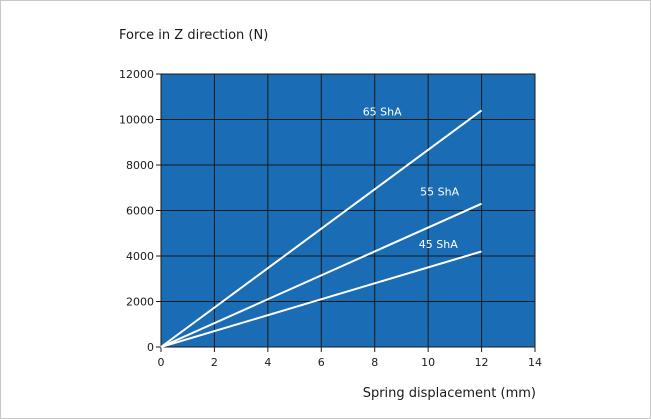 This screenshot has height=419, width=651. Describe the element at coordinates (374, 362) in the screenshot. I see `x-tick-label: 8` at that location.